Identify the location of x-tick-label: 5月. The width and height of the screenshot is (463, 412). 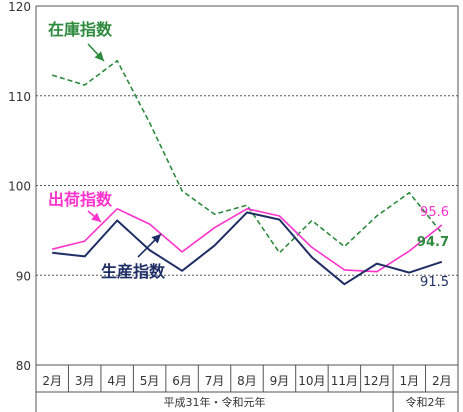
(150, 381).